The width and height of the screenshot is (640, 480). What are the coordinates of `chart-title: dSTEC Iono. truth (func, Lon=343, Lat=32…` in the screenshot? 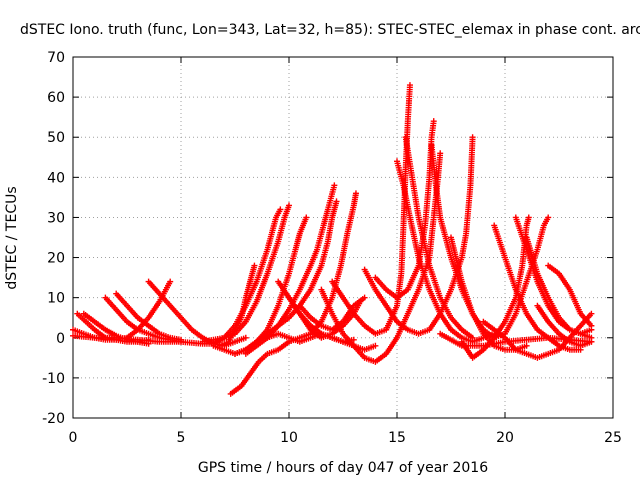 It's located at (330, 30).